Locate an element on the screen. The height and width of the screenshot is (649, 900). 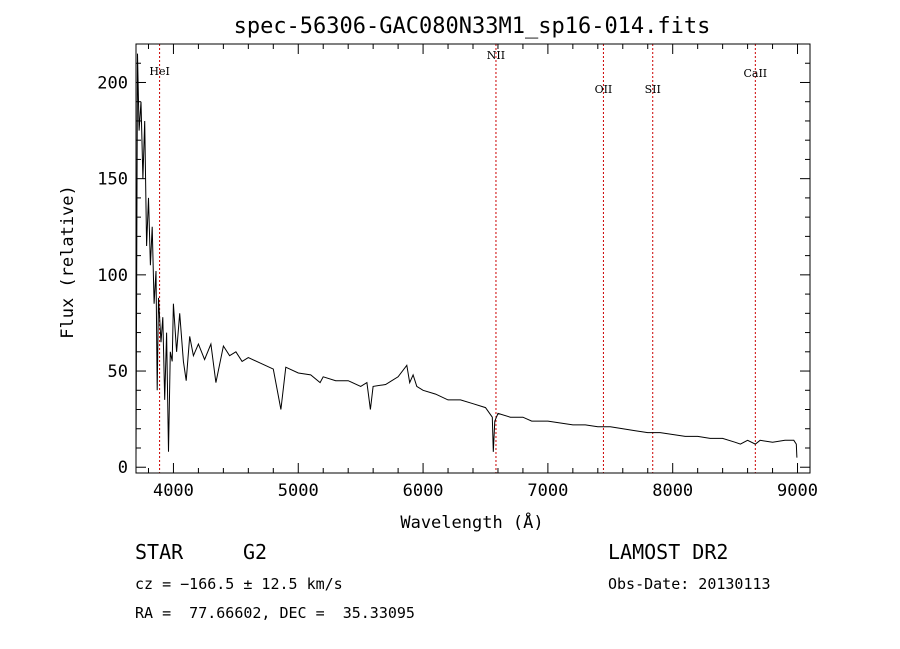
survey-name: LAMOST DR2 is located at coordinates (668, 552).